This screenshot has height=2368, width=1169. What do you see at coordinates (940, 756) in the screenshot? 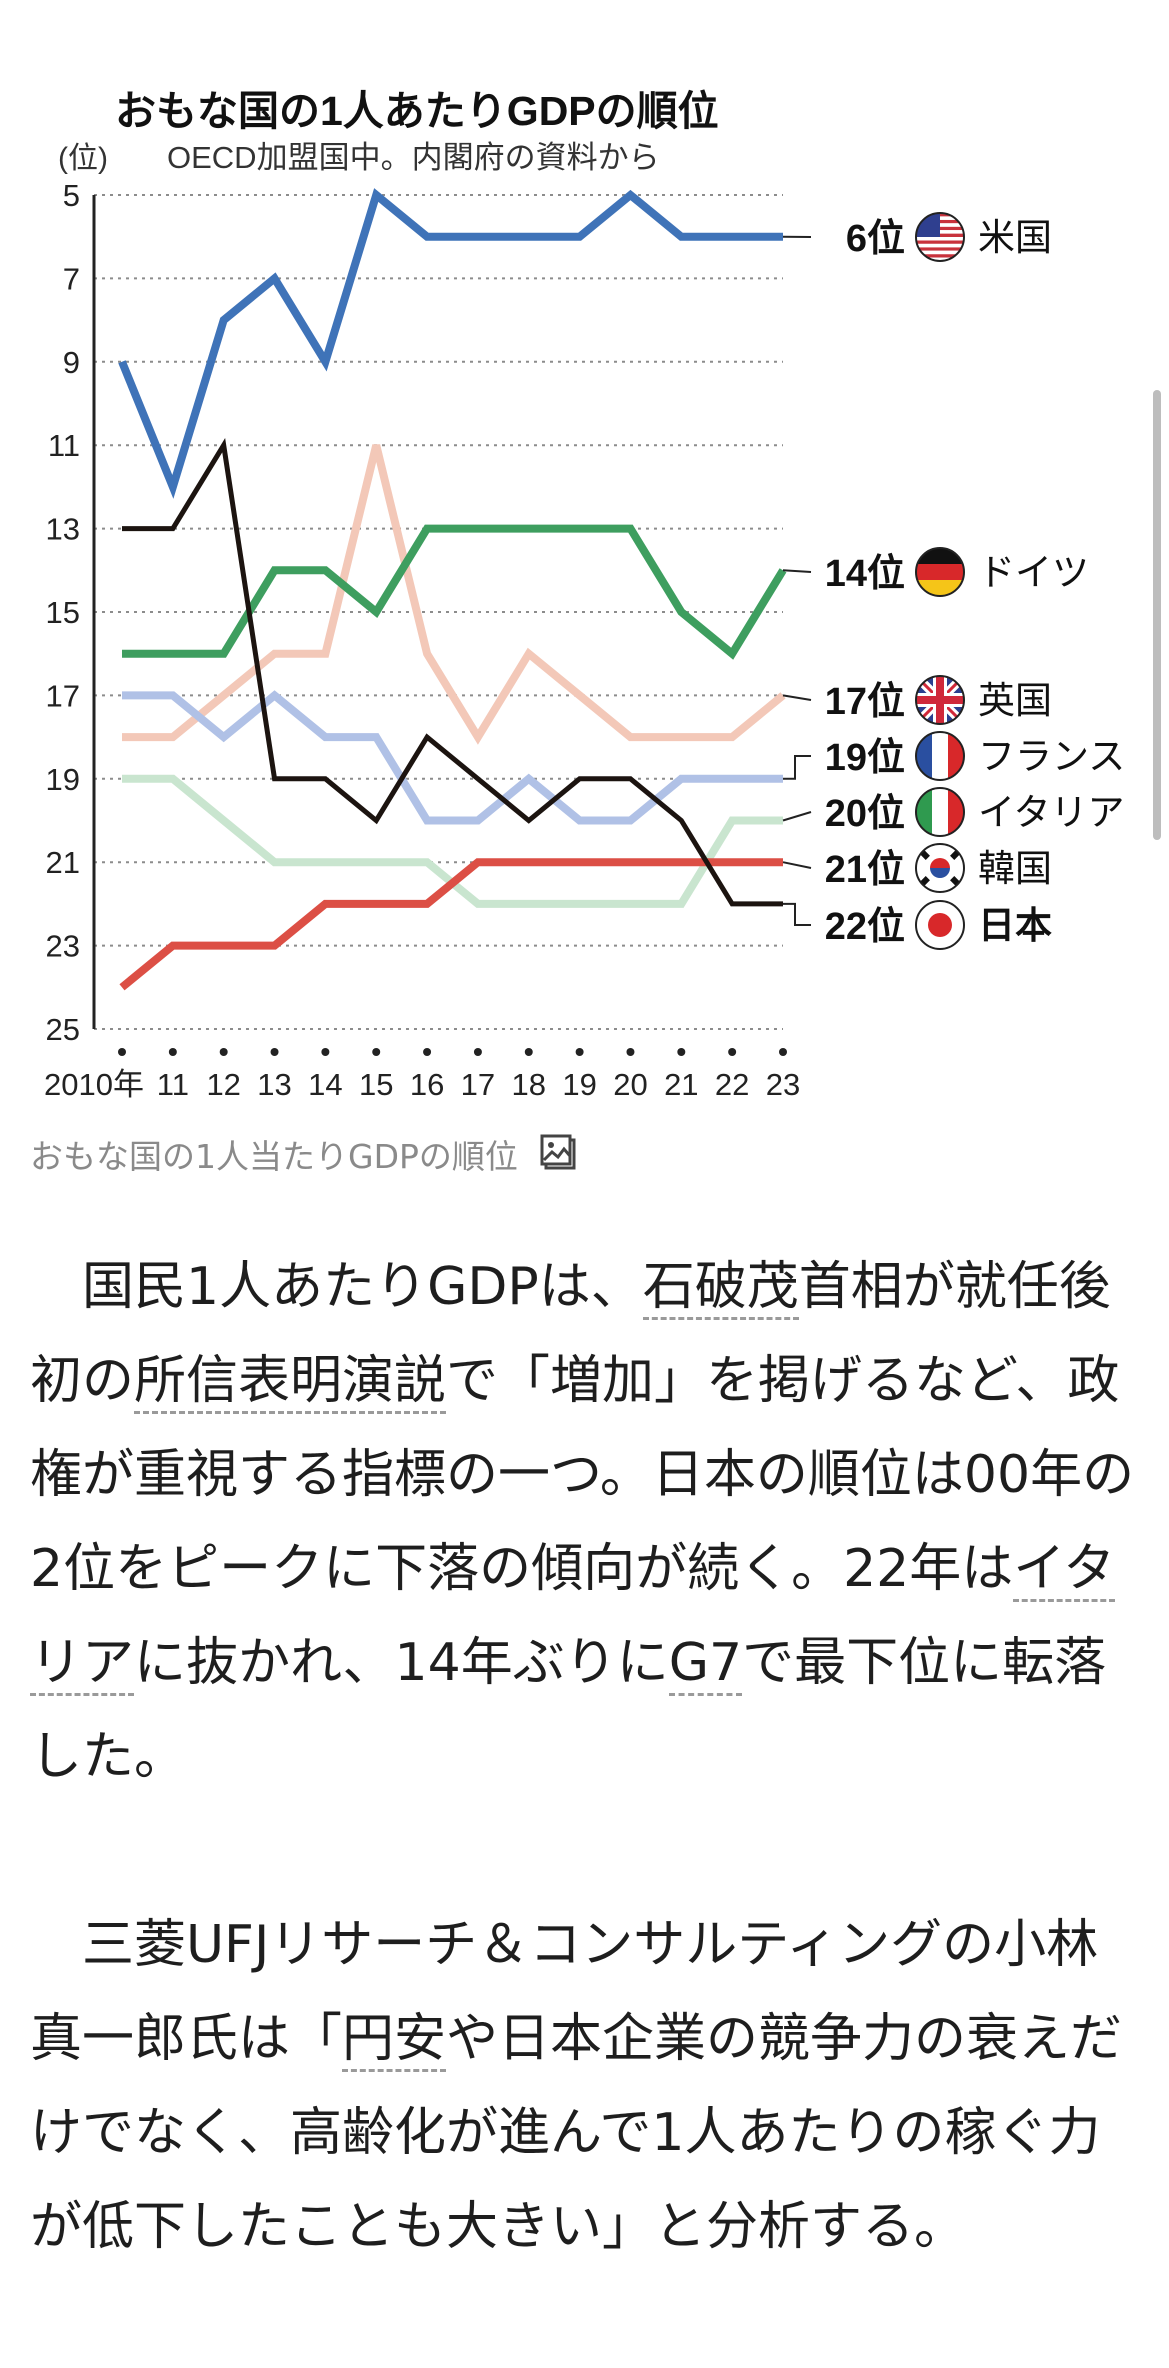
I see `france-flag-icon` at bounding box center [940, 756].